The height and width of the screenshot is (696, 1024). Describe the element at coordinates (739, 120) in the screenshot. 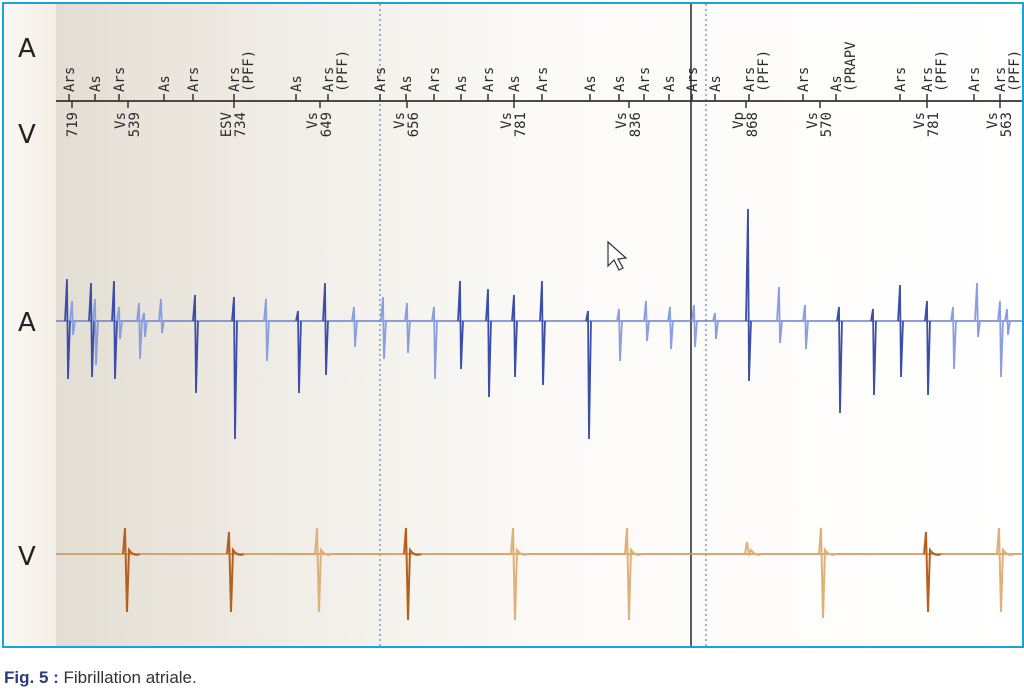

I see `ventricular-marker-label: Vp` at that location.